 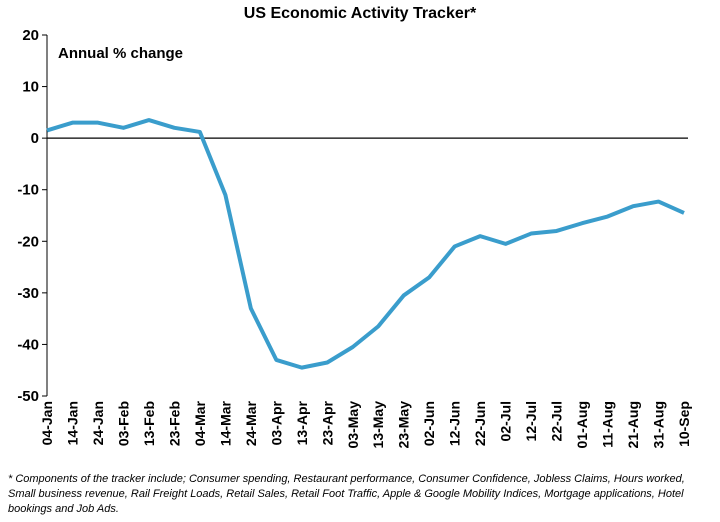 What do you see at coordinates (120, 53) in the screenshot?
I see `annotation: Annual % change` at bounding box center [120, 53].